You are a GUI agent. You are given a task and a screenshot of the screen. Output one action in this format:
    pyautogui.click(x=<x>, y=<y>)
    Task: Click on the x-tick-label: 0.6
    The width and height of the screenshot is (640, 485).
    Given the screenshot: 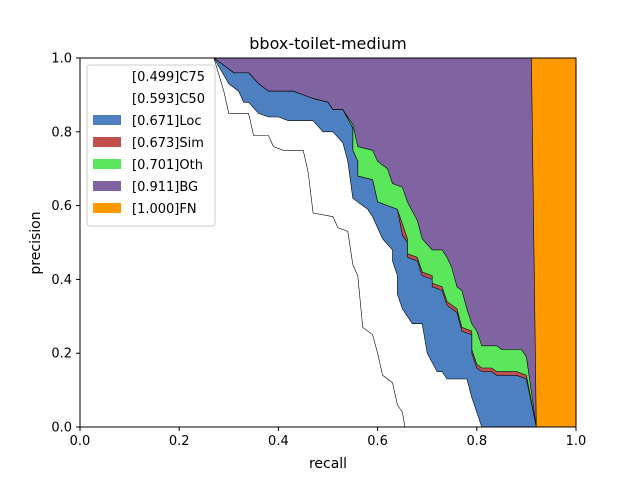 What is the action you would take?
    pyautogui.click(x=377, y=441)
    